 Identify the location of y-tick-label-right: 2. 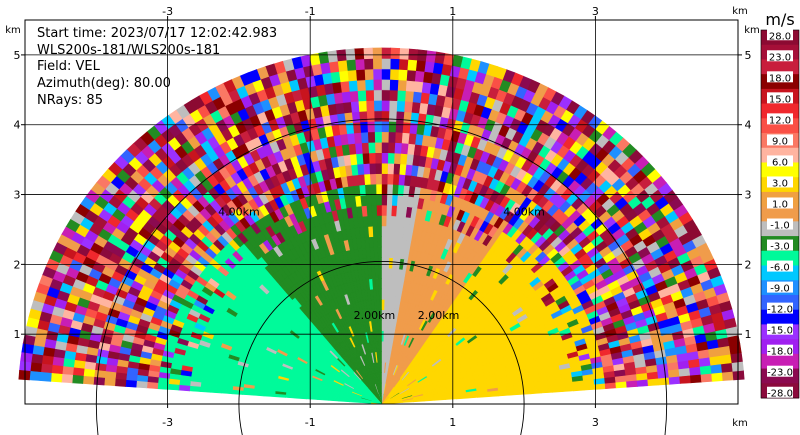
(748, 264).